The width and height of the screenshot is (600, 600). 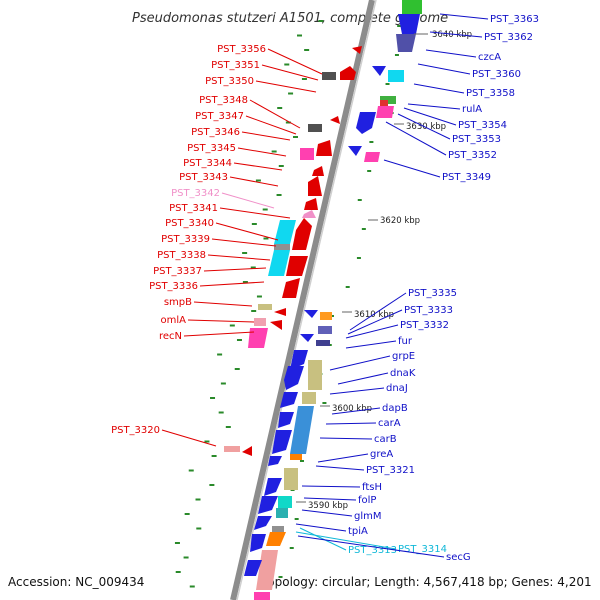 I want to click on gene-label: secG, so click(x=458, y=557).